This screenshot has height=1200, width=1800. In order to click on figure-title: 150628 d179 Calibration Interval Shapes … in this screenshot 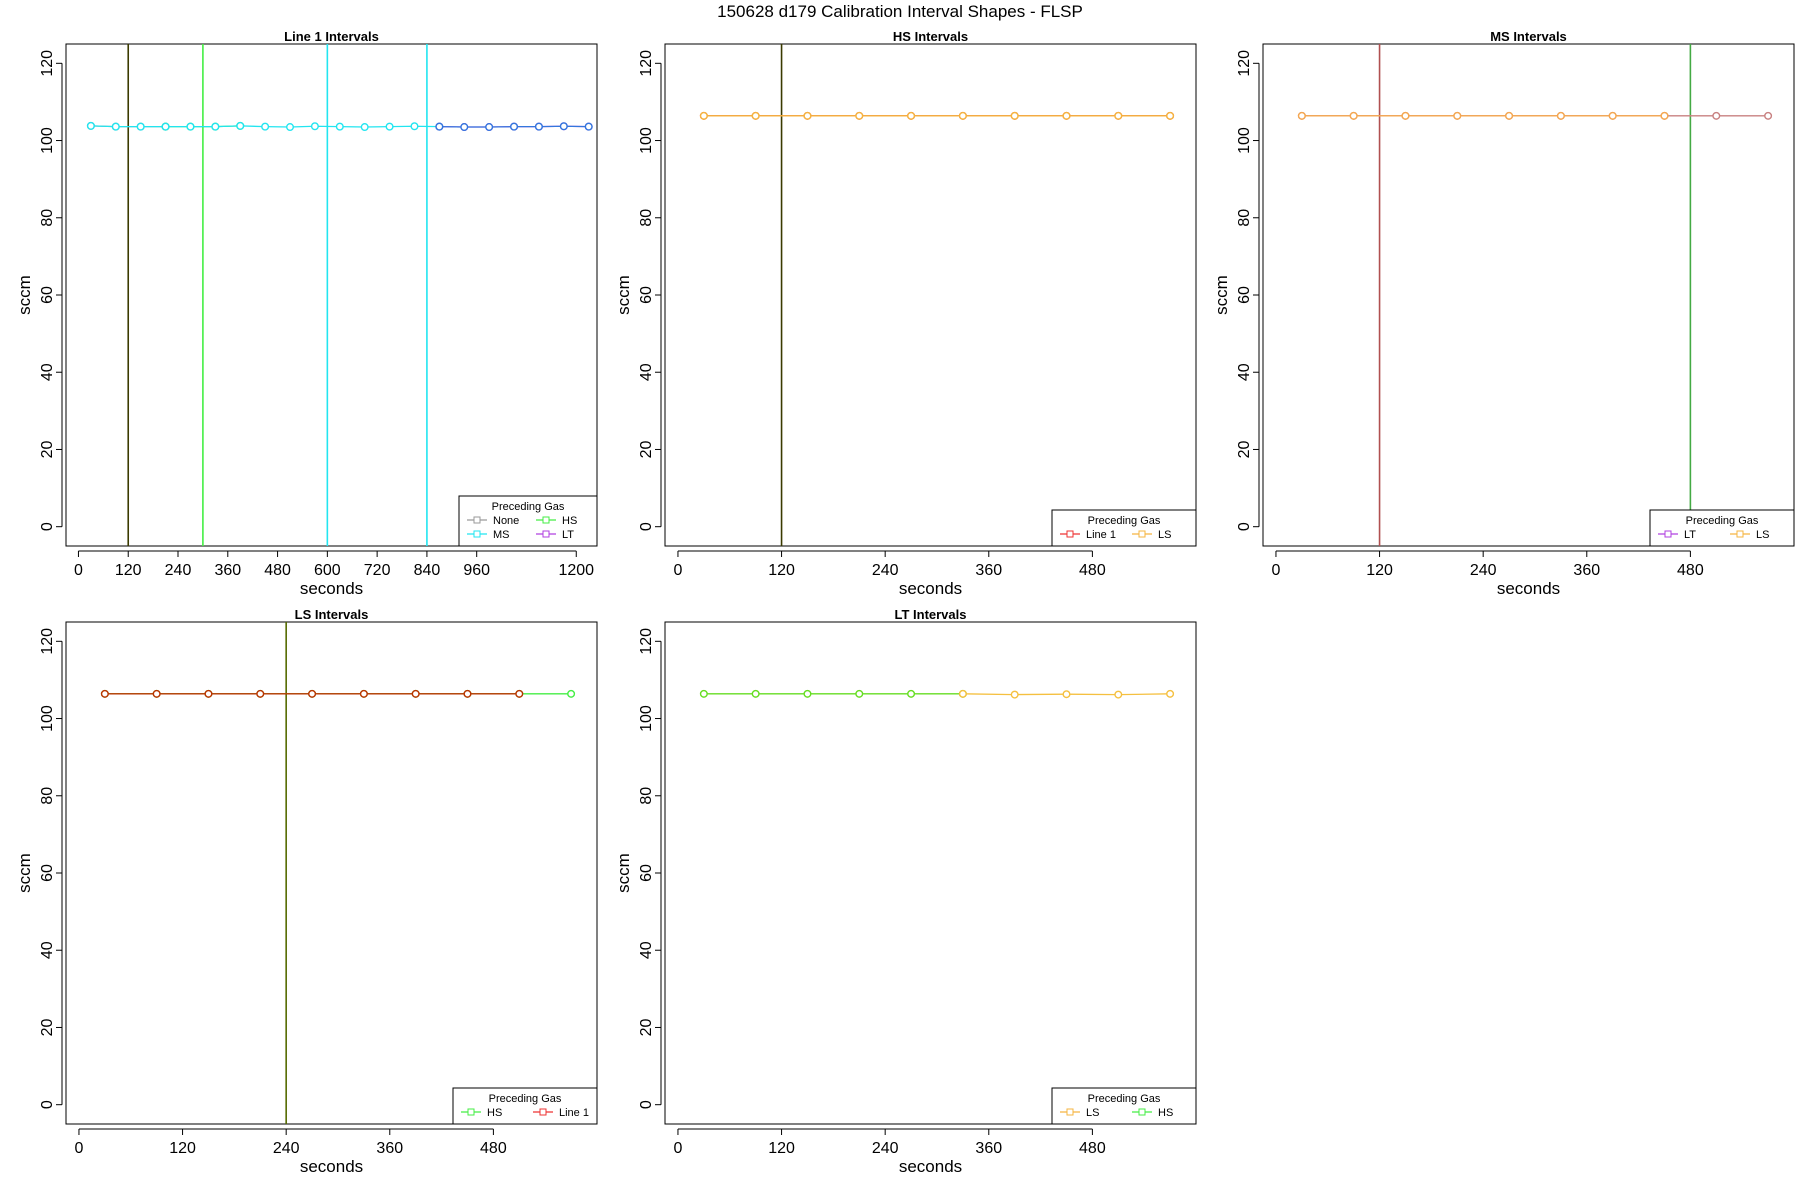, I will do `click(900, 11)`.